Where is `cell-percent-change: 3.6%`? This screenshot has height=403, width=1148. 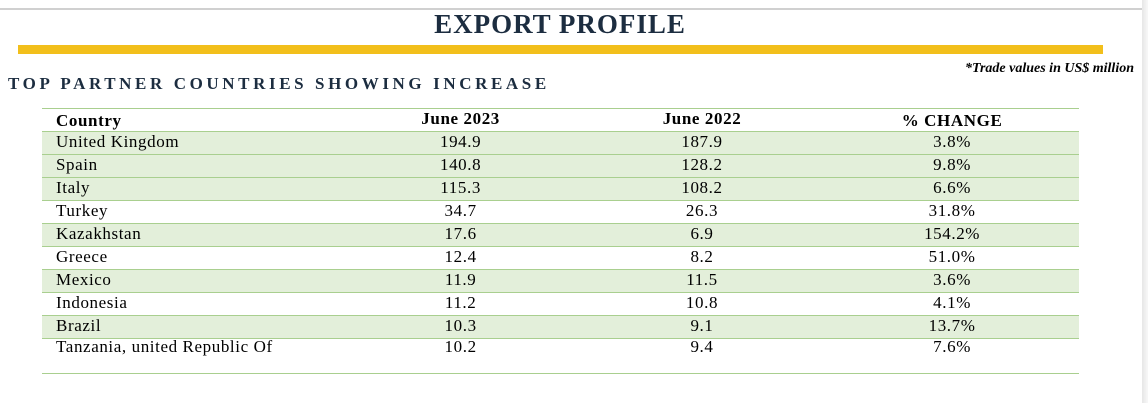 cell-percent-change: 3.6% is located at coordinates (952, 281).